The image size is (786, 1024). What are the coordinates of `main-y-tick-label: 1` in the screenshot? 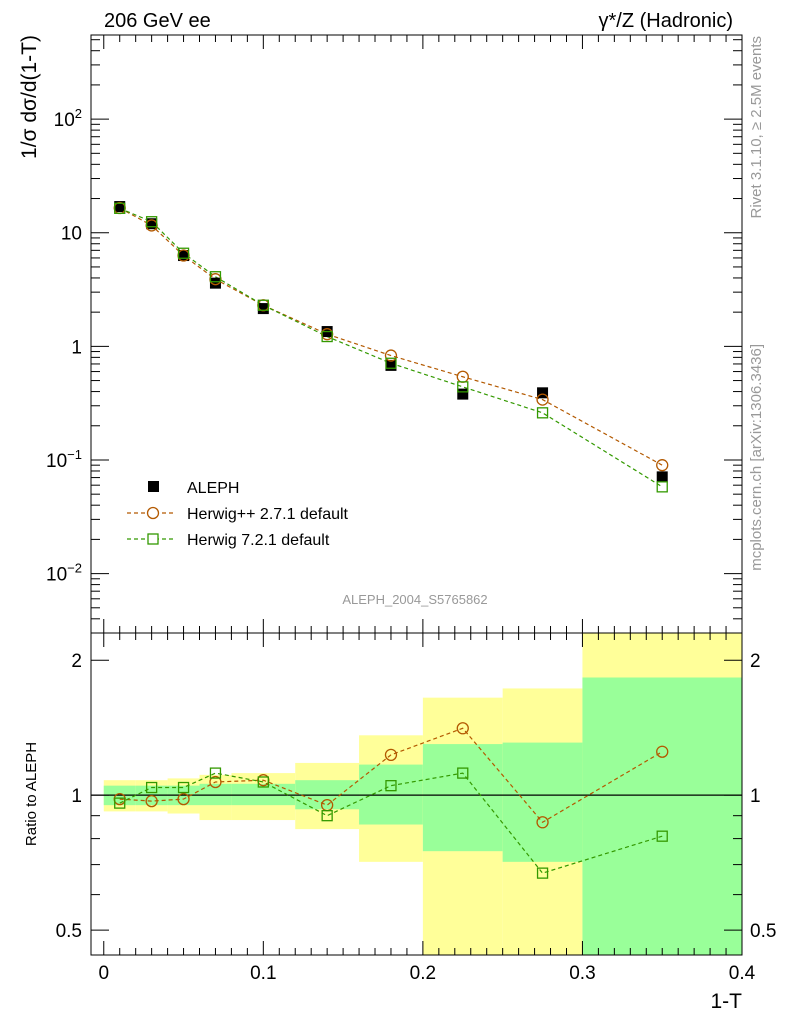 It's located at (76, 347).